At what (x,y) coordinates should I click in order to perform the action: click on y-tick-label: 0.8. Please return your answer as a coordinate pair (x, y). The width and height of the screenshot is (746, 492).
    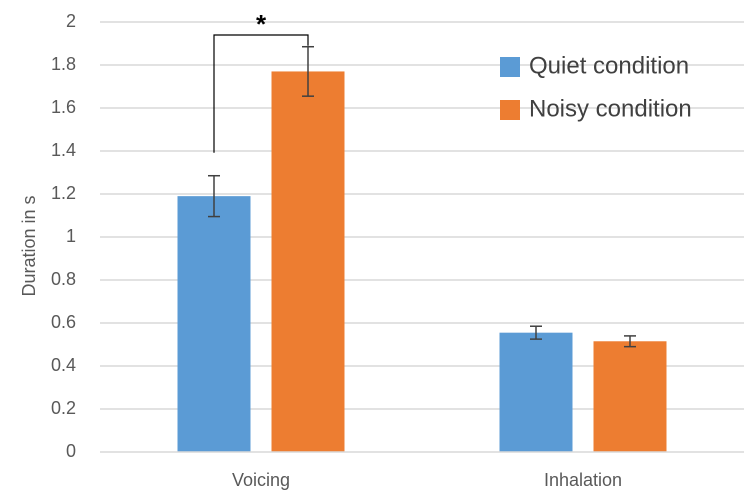
    Looking at the image, I should click on (63, 279).